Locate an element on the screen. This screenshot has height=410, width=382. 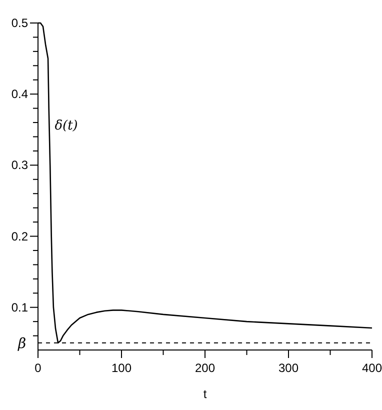
y-tick-label: 0.2 is located at coordinates (19, 236).